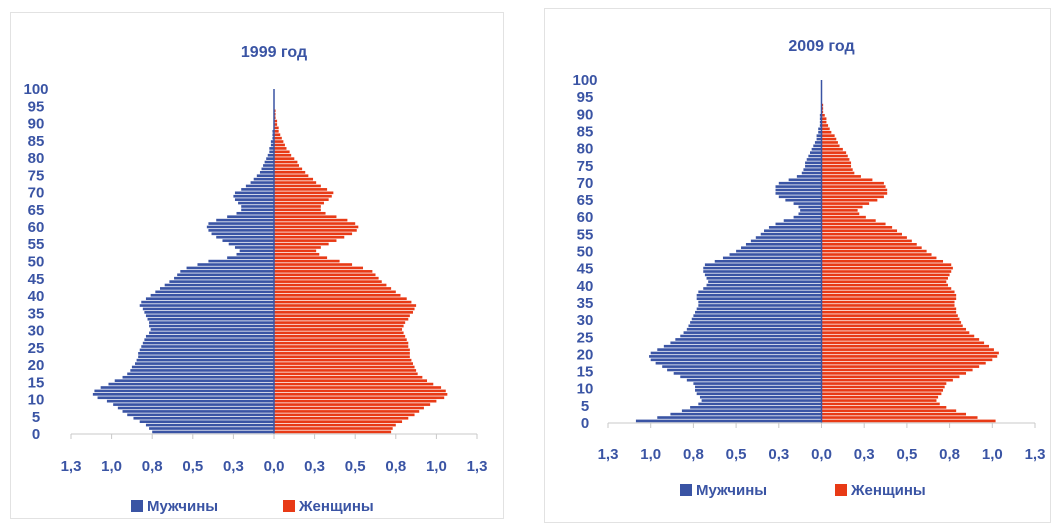  What do you see at coordinates (585, 372) in the screenshot?
I see `y-tick-label: 15` at bounding box center [585, 372].